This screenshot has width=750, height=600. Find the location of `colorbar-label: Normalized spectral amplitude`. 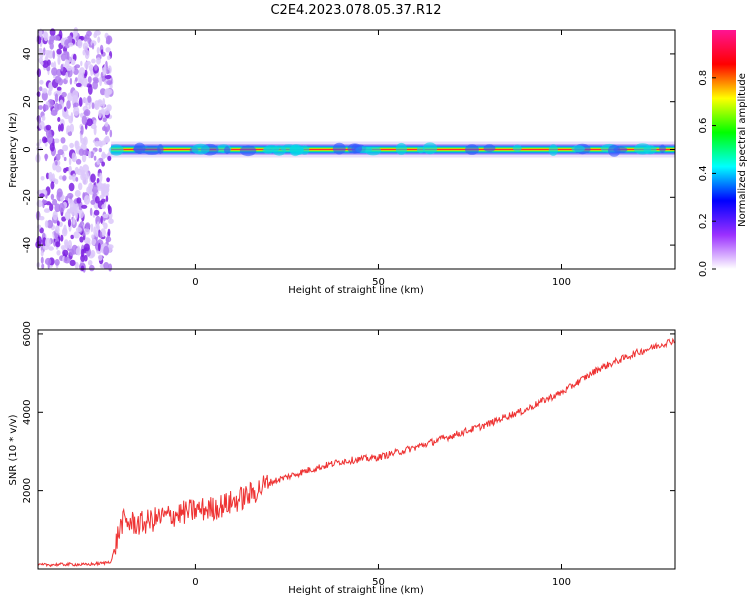

colorbar-label: Normalized spectral amplitude is located at coordinates (742, 150).